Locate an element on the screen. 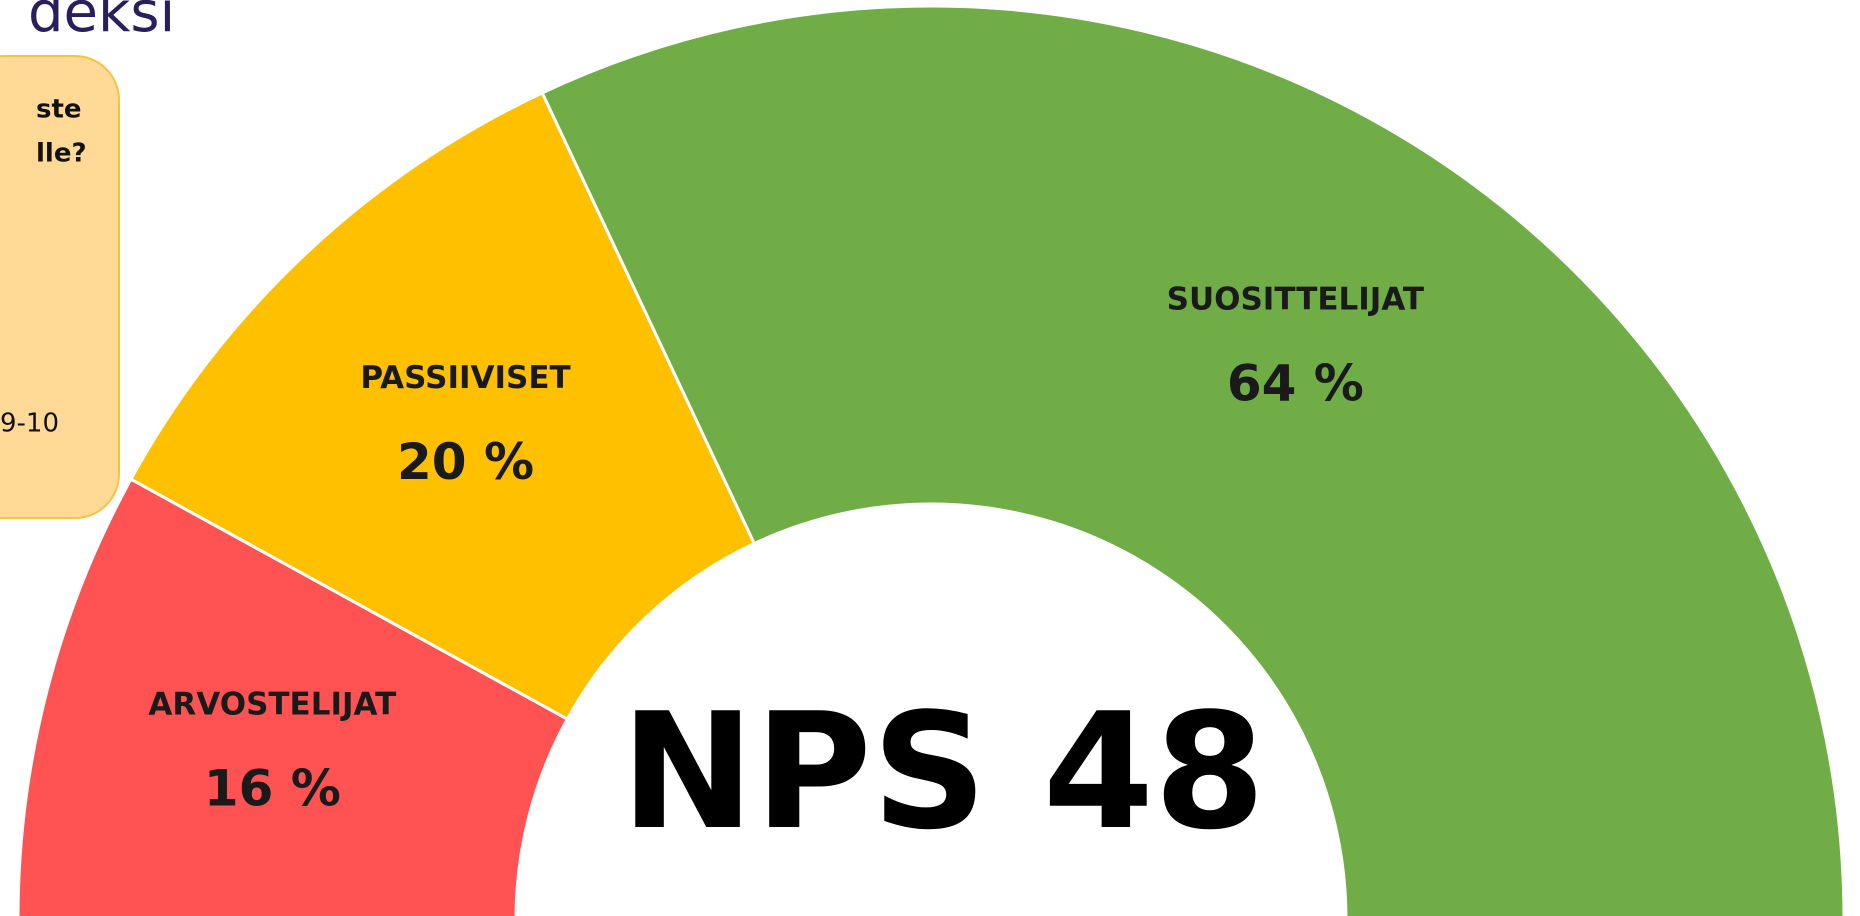  value-label: 64 % is located at coordinates (1295, 383).